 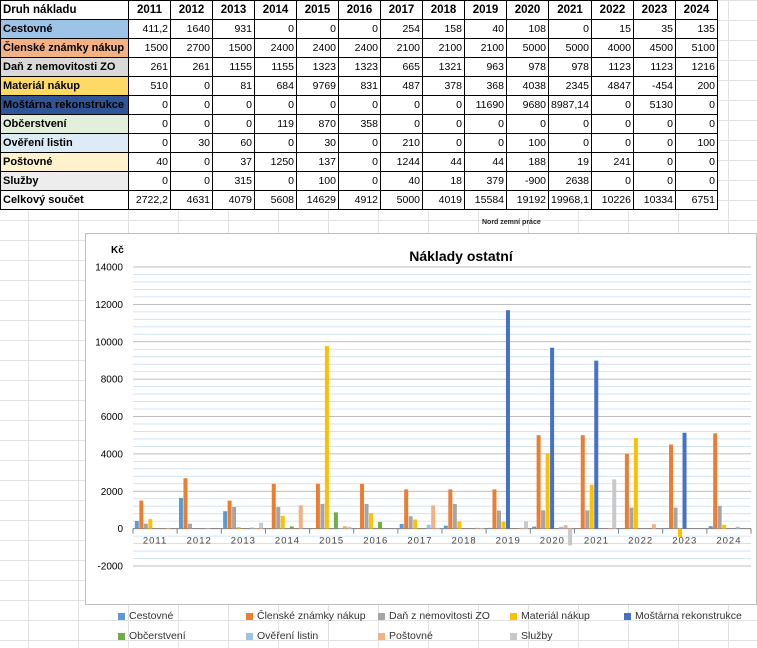 What do you see at coordinates (317, 10) in the screenshot?
I see `year-header-cell: 2015` at bounding box center [317, 10].